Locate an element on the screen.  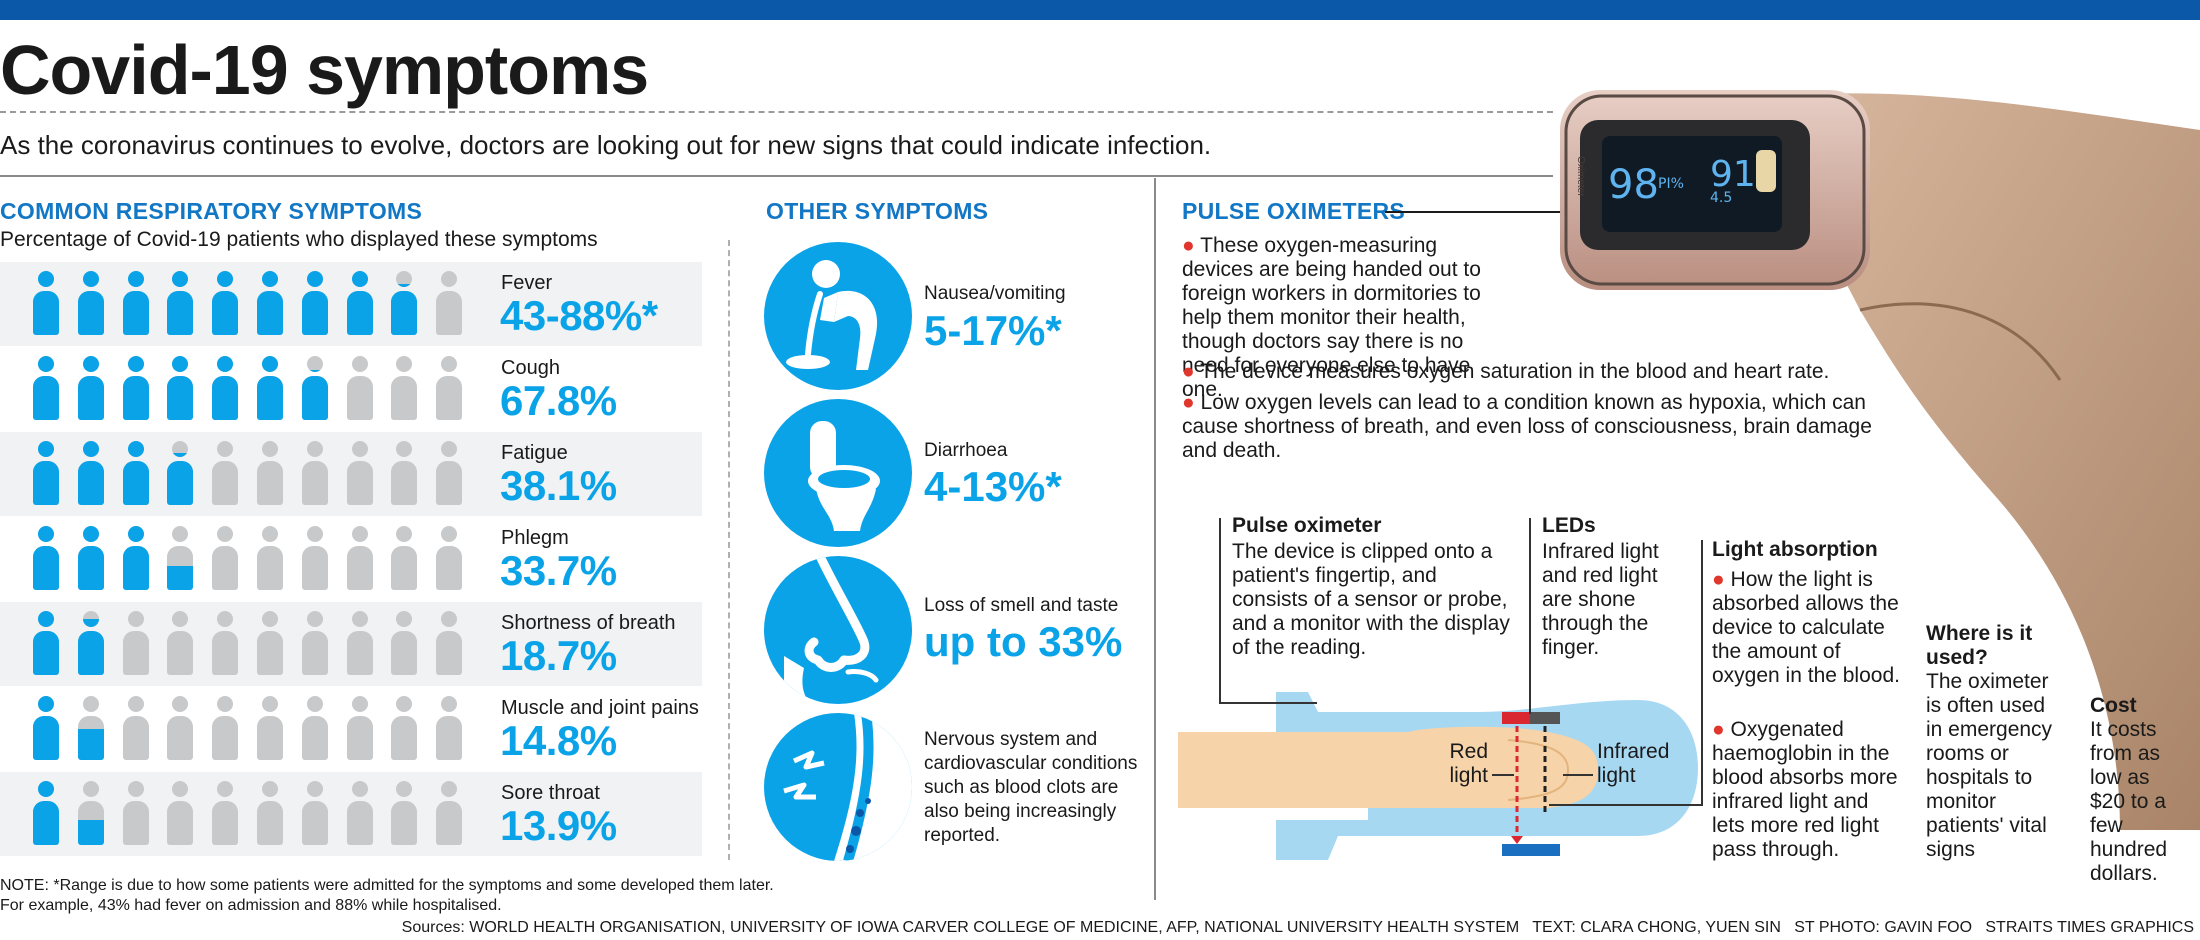
screen-pi-label: PI% is located at coordinates (1671, 184).